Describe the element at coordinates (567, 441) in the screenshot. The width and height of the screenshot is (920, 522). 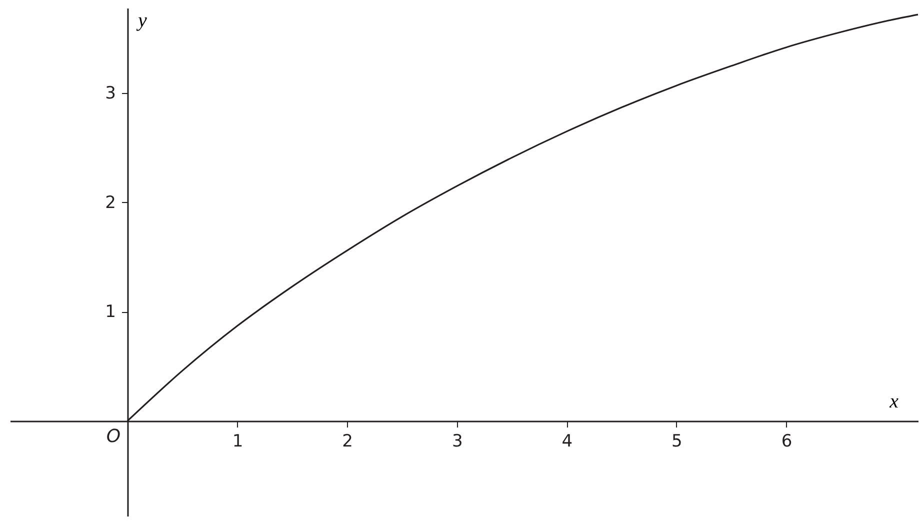
I see `x-tick-label: 4` at that location.